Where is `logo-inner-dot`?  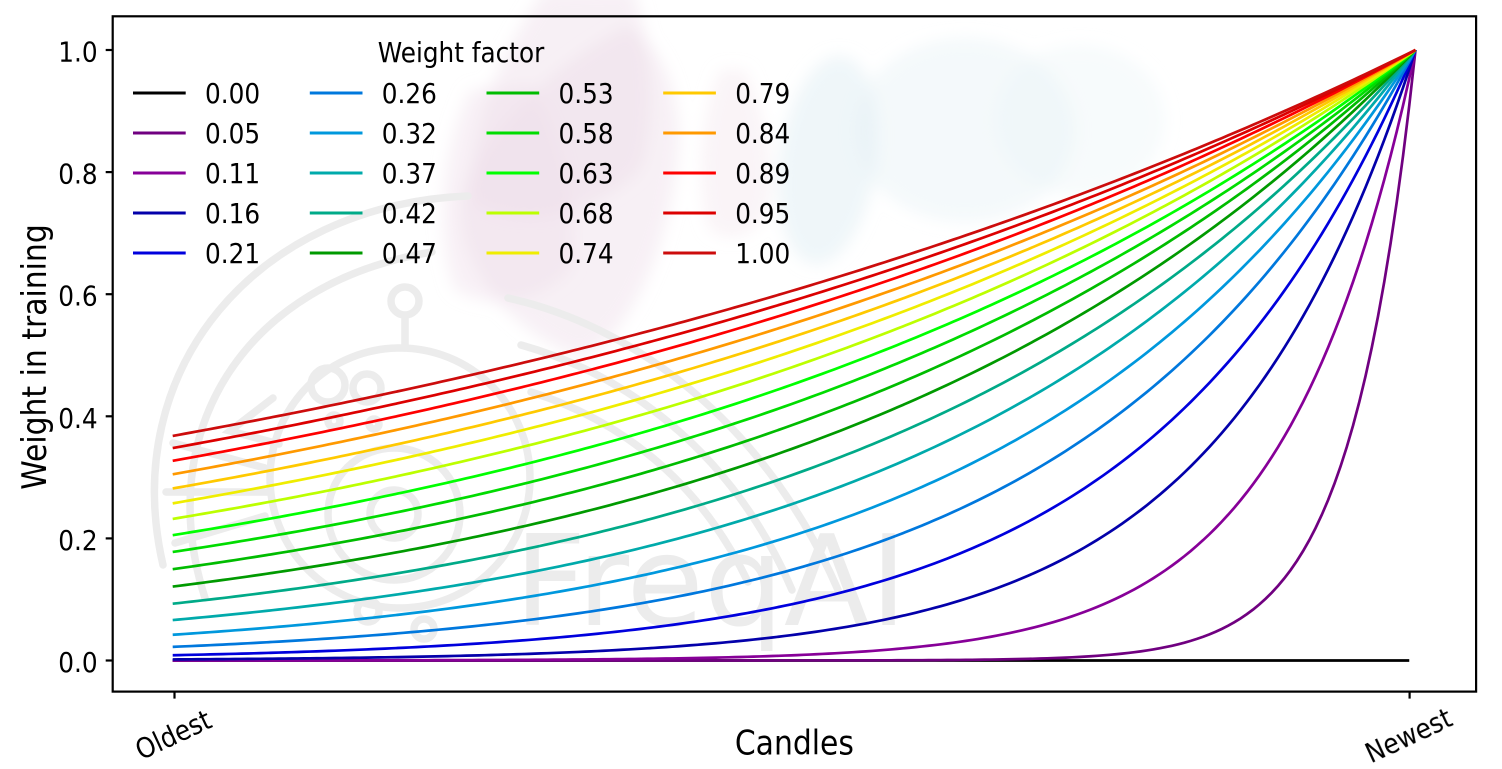 logo-inner-dot is located at coordinates (394, 514).